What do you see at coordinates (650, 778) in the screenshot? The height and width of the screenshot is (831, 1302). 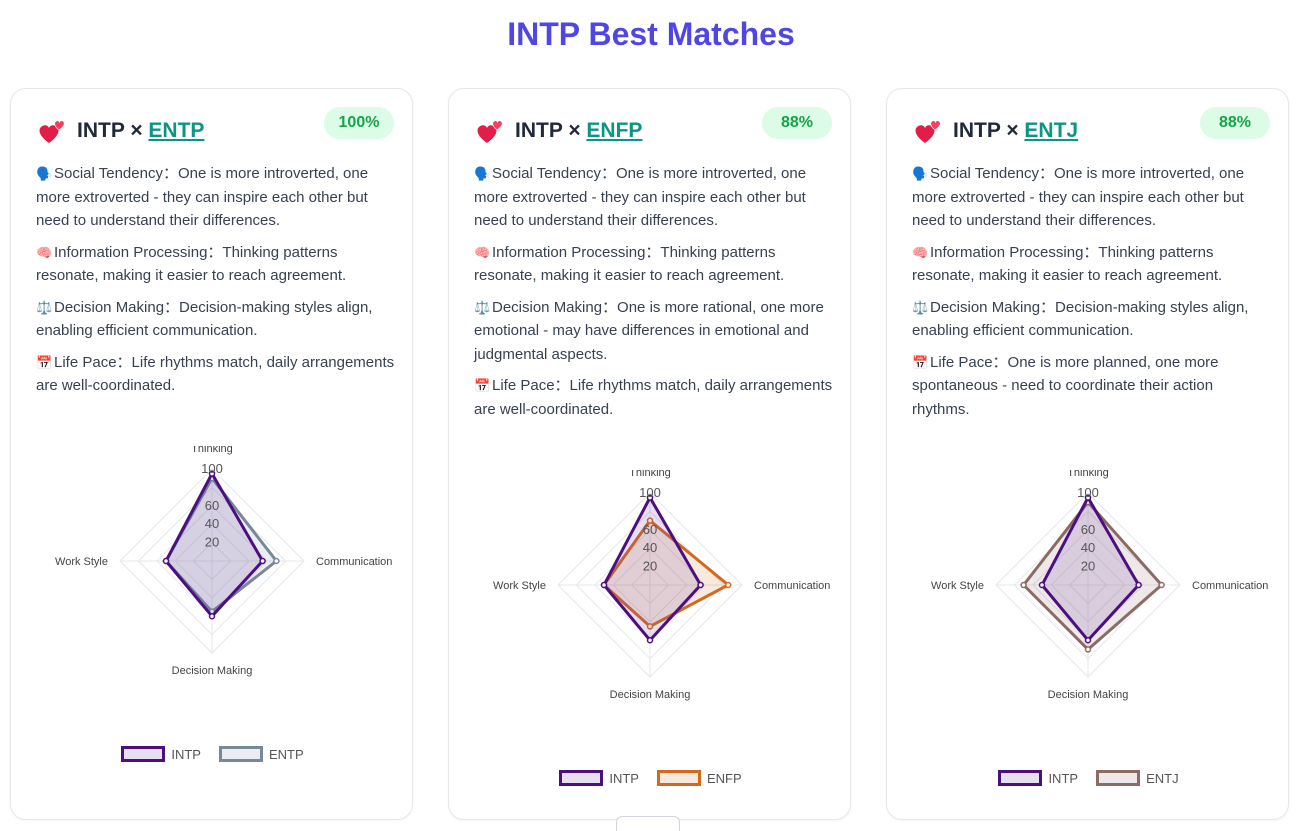 I see `chart-legend: INTP ENFP` at bounding box center [650, 778].